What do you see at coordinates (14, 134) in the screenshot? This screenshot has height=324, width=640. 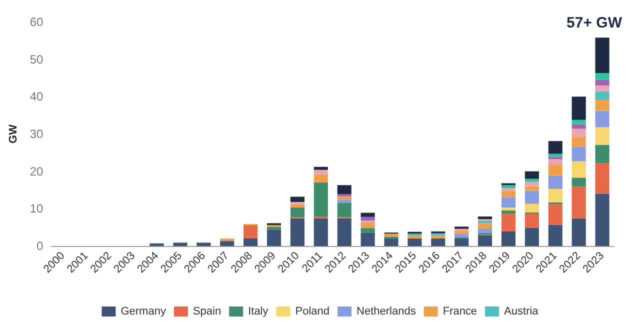 I see `y-axis-title: GW` at bounding box center [14, 134].